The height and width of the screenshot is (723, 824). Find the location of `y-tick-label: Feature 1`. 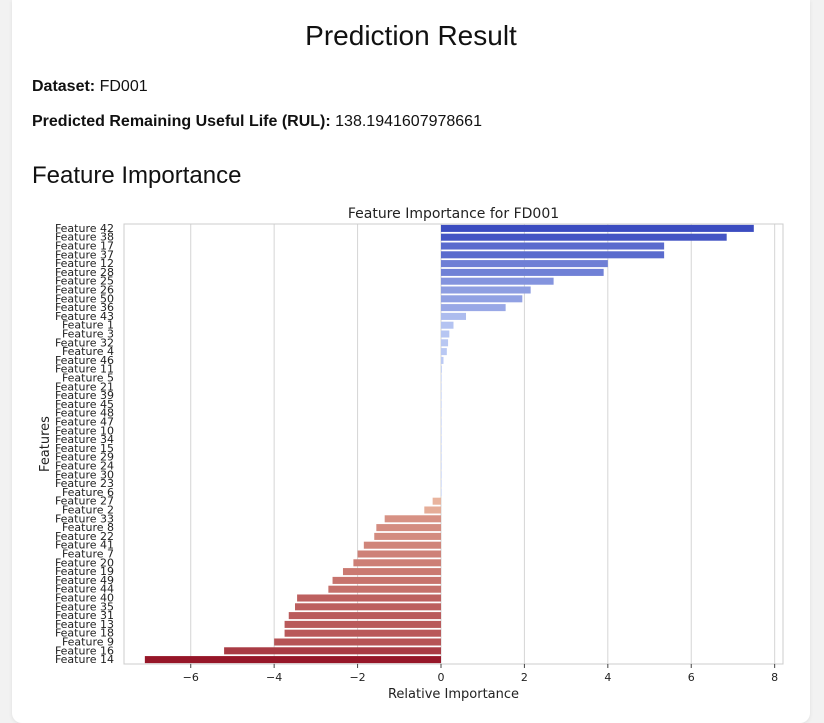

y-tick-label: Feature 1 is located at coordinates (88, 325).